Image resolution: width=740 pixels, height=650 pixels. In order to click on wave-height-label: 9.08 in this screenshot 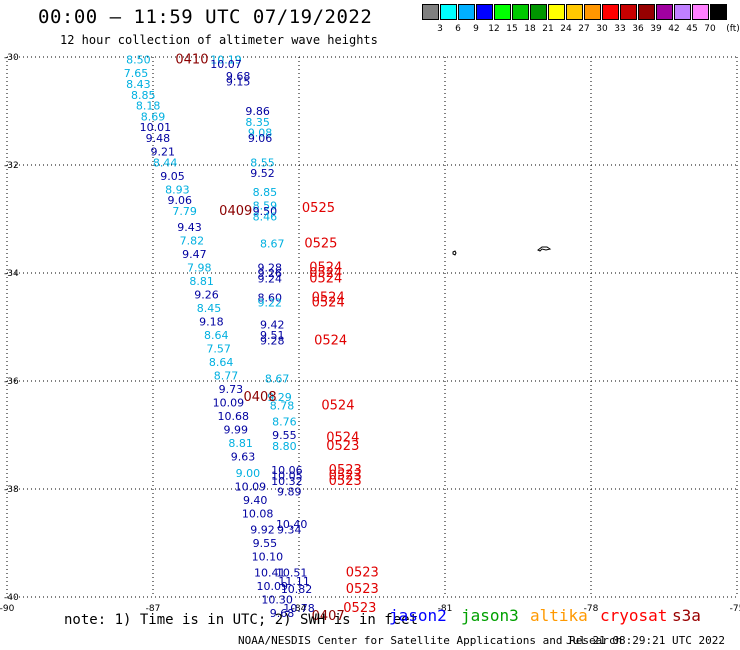, I will do `click(260, 133)`.